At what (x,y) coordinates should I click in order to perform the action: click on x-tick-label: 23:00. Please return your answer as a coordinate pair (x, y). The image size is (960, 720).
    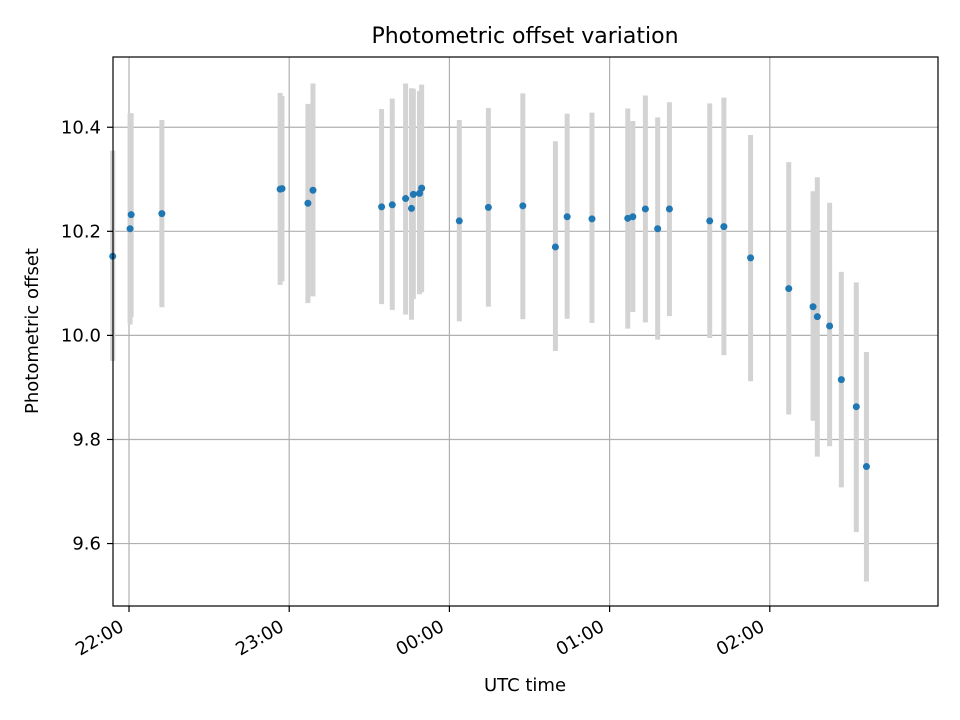
    Looking at the image, I should click on (259, 638).